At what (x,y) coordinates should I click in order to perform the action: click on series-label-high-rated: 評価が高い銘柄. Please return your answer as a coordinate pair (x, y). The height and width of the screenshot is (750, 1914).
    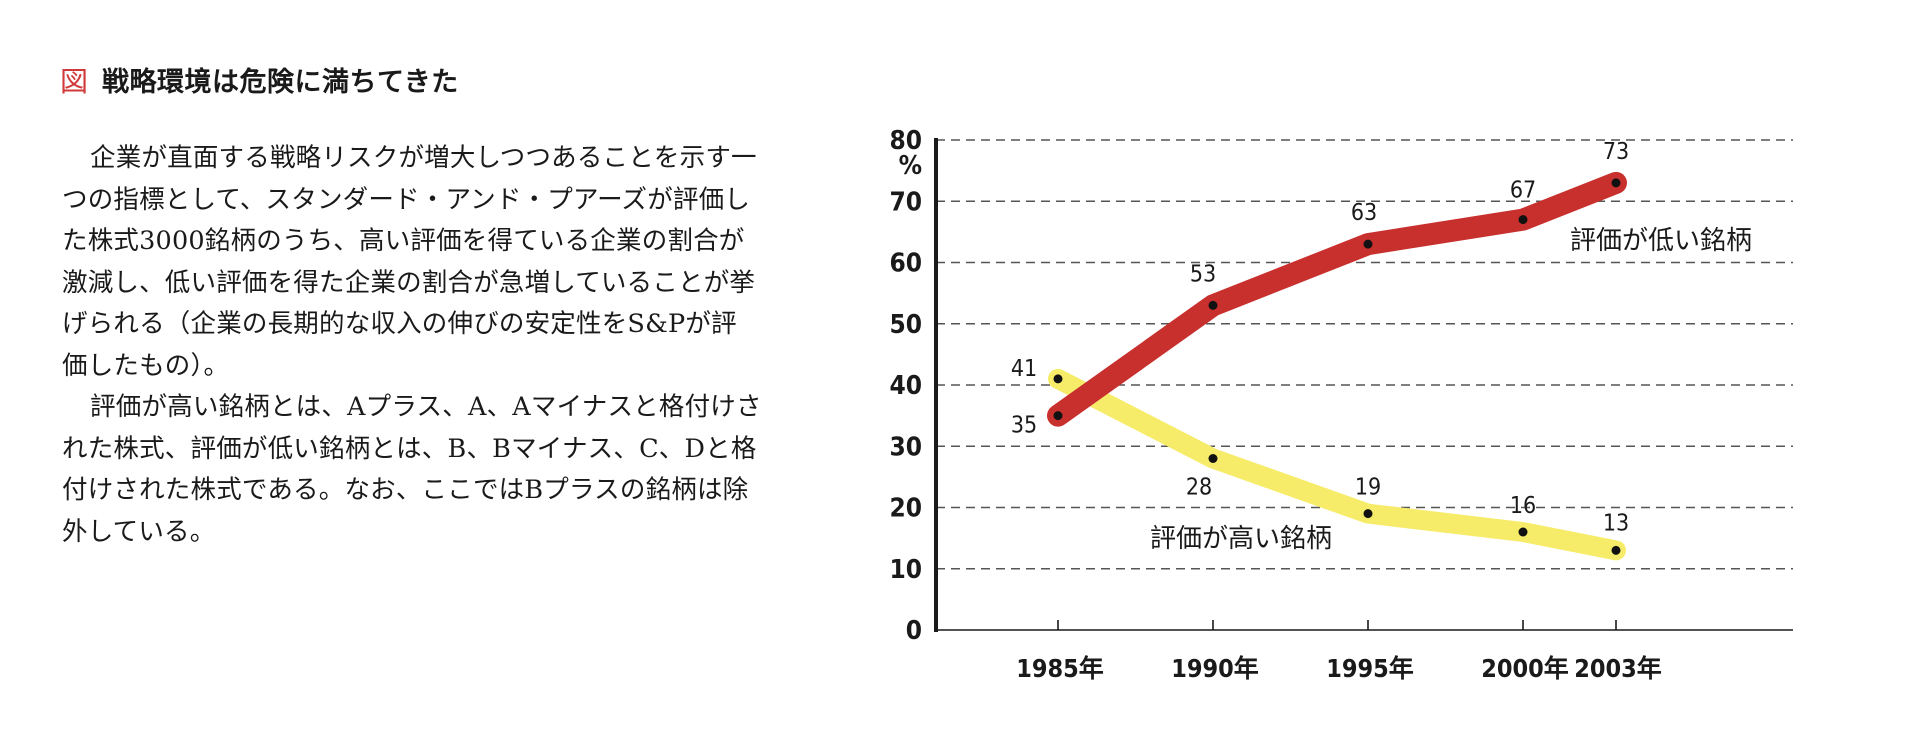
    Looking at the image, I should click on (1241, 539).